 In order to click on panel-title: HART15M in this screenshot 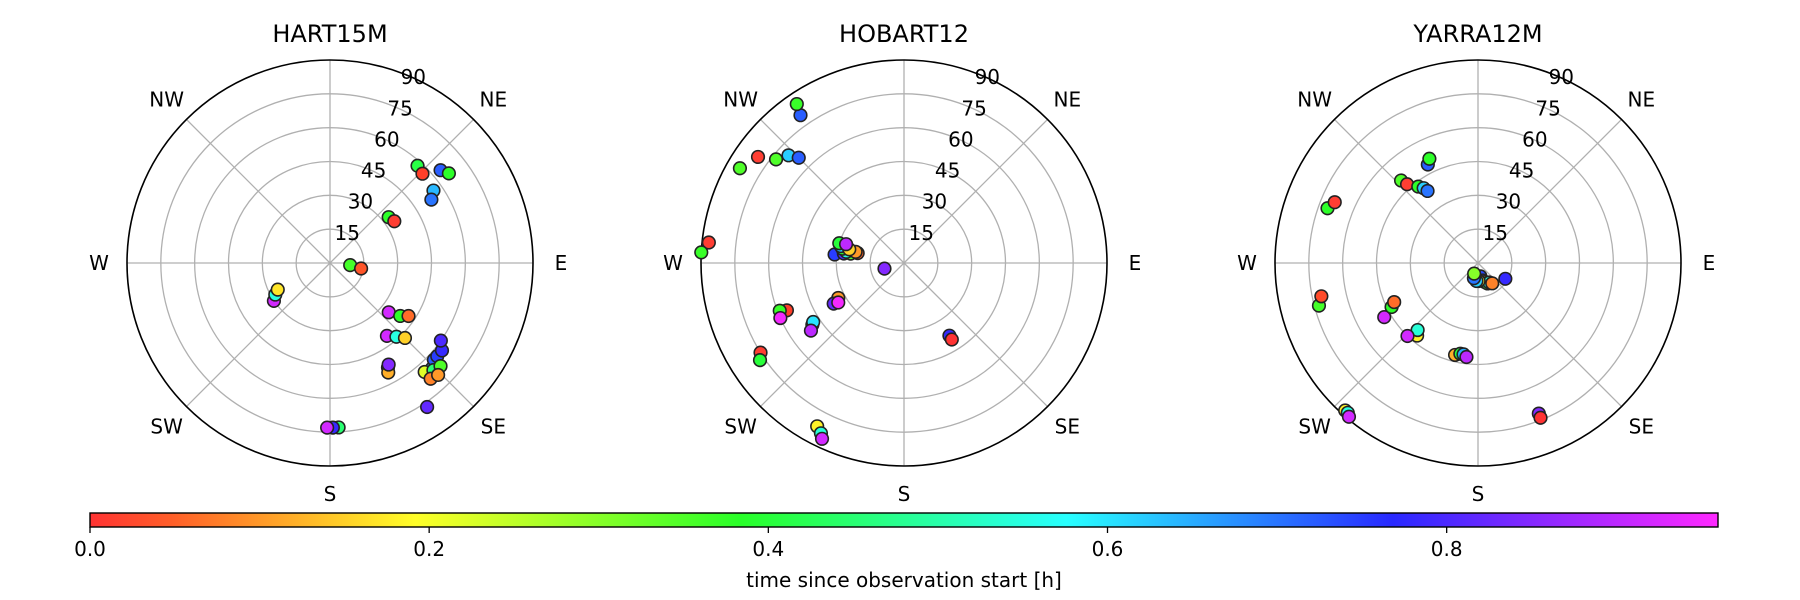, I will do `click(329, 34)`.